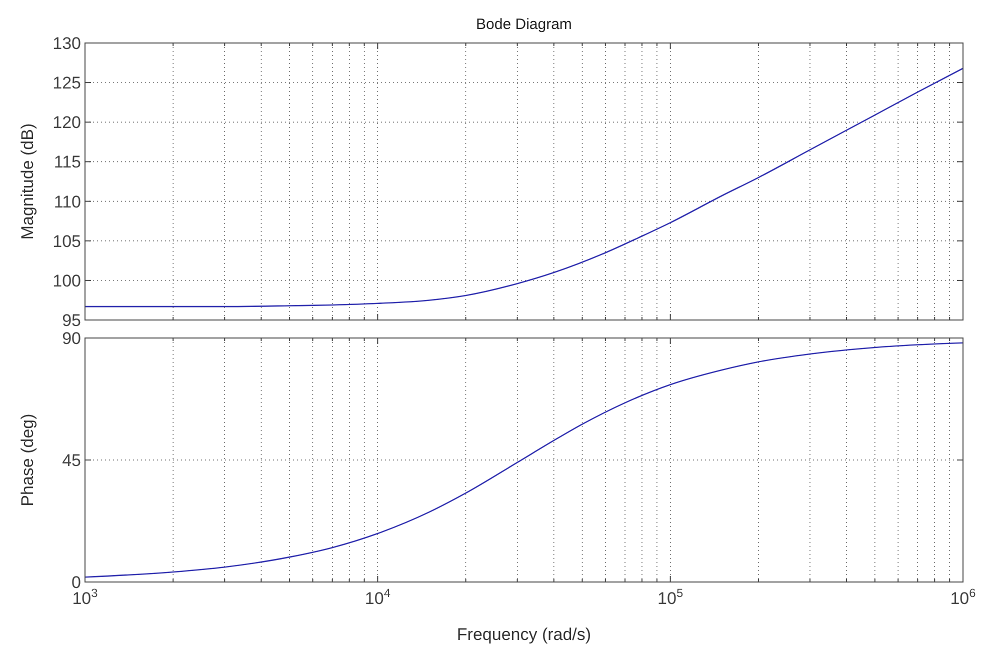  Describe the element at coordinates (671, 597) in the screenshot. I see `x-tick-label: 10$^{5}$` at that location.